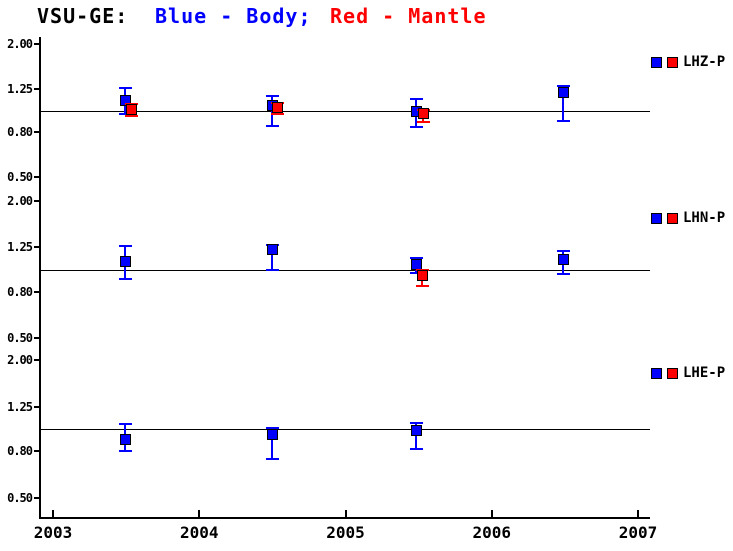 This screenshot has width=733, height=551. Describe the element at coordinates (492, 532) in the screenshot. I see `x-tick-label: 2006` at that location.